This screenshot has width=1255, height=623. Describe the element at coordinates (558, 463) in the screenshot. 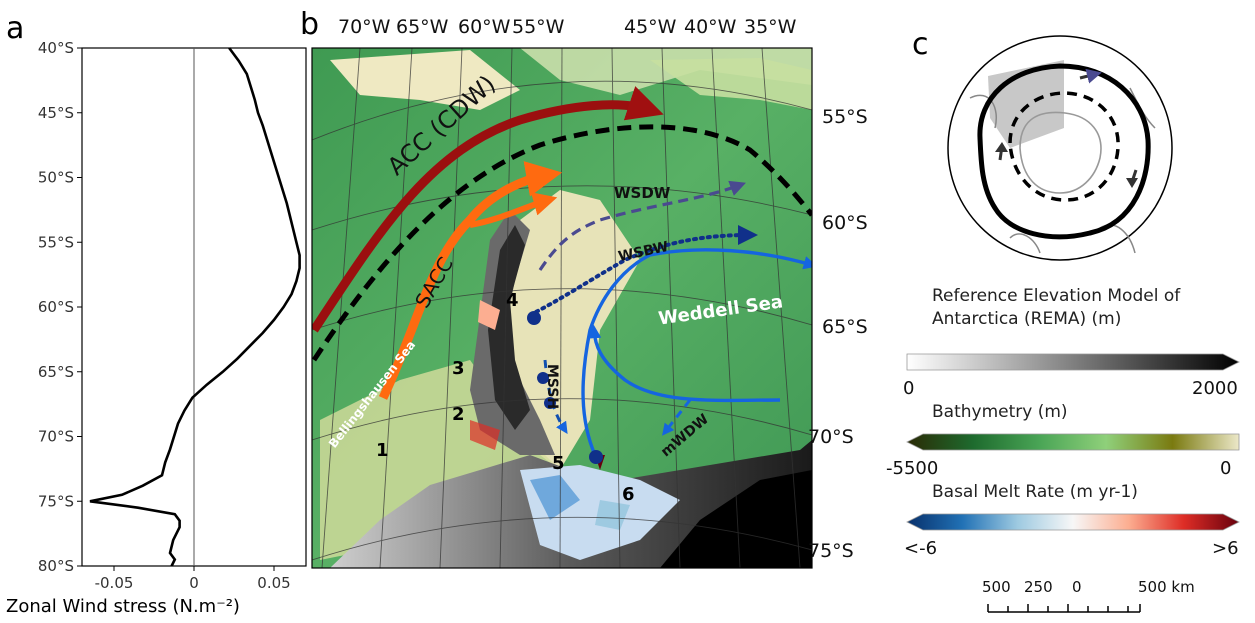

I see `site-label: 5` at that location.